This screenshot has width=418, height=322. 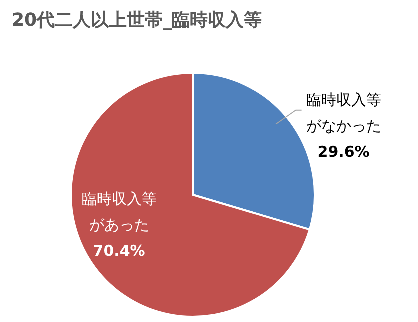 What do you see at coordinates (119, 212) in the screenshot?
I see `slice-label: 臨時収入等があった` at bounding box center [119, 212].